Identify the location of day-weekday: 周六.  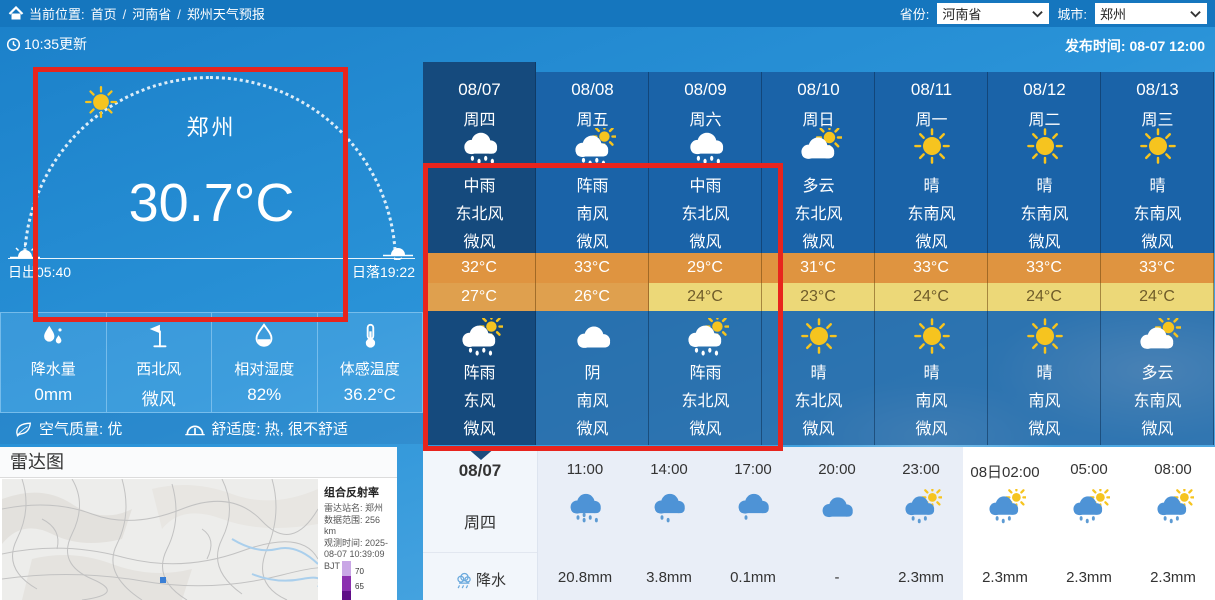
(705, 120).